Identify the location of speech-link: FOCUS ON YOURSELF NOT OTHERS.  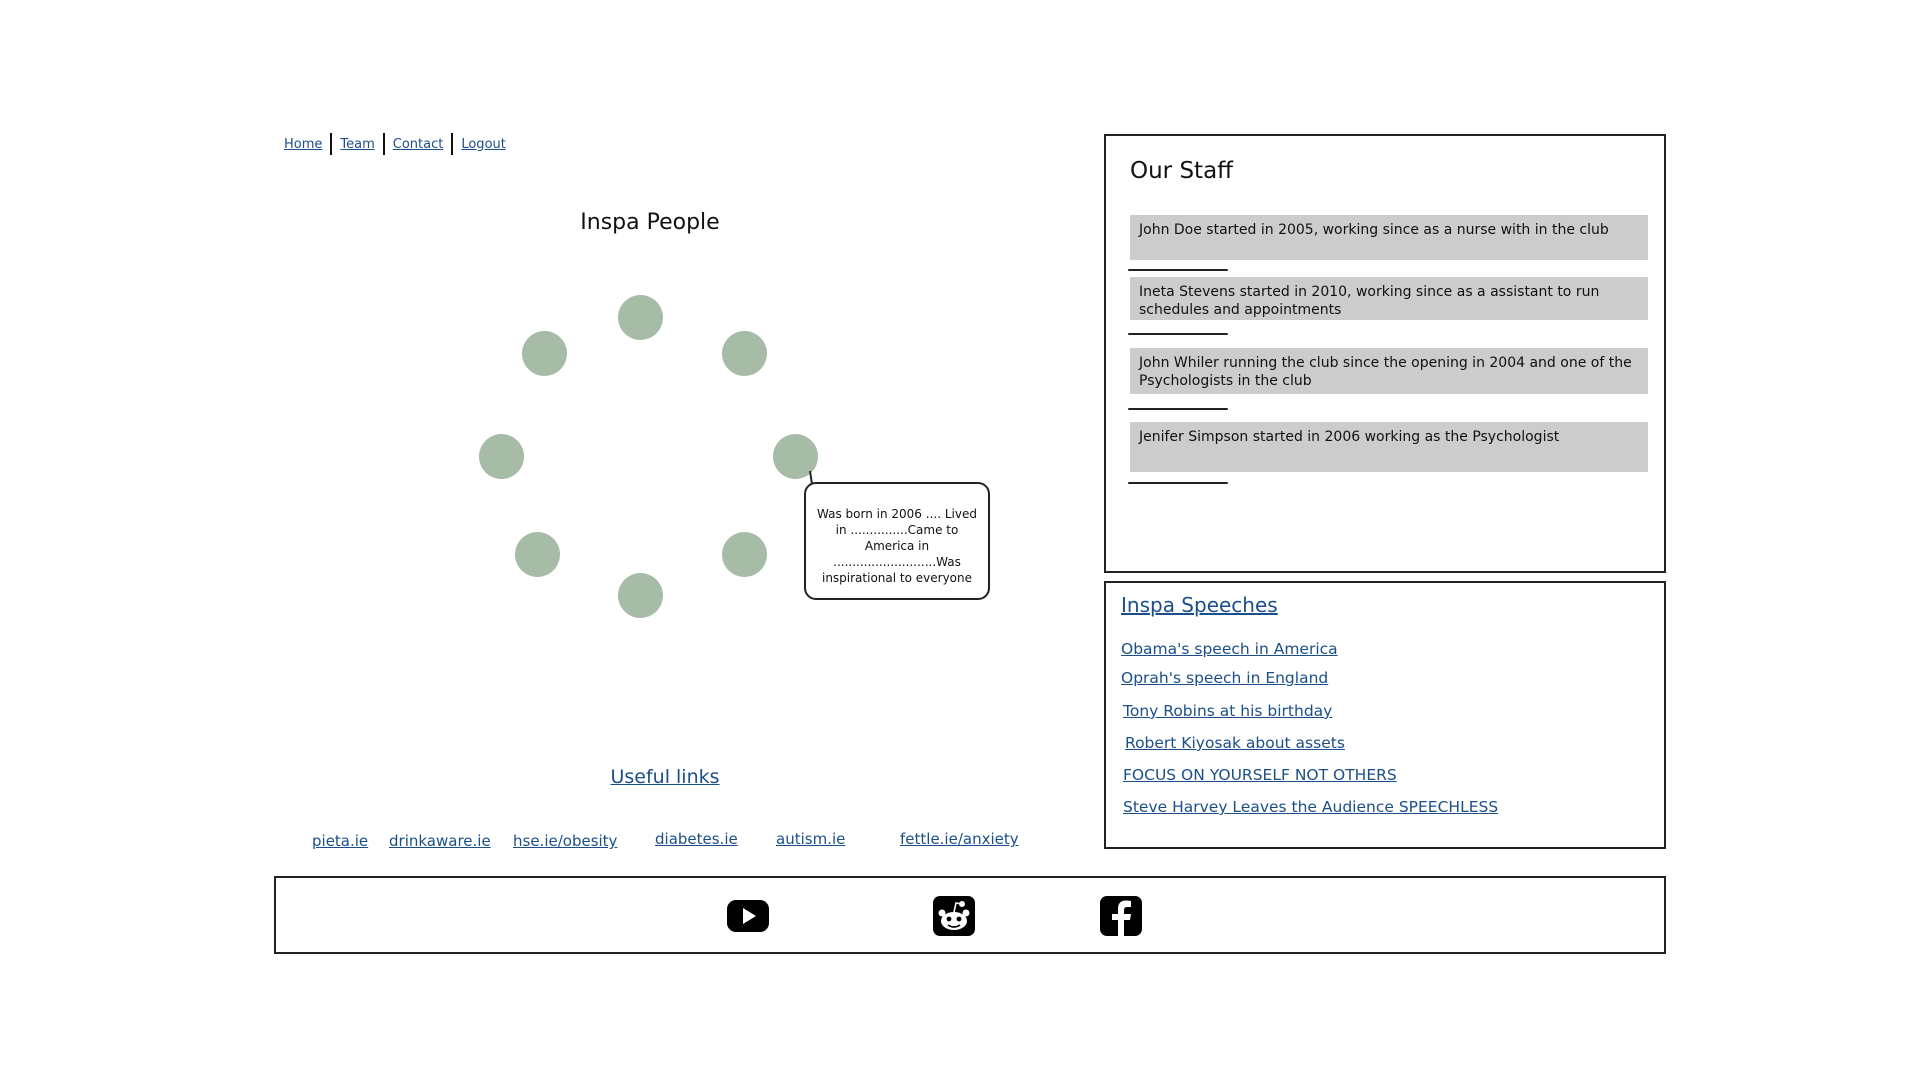
(1260, 775).